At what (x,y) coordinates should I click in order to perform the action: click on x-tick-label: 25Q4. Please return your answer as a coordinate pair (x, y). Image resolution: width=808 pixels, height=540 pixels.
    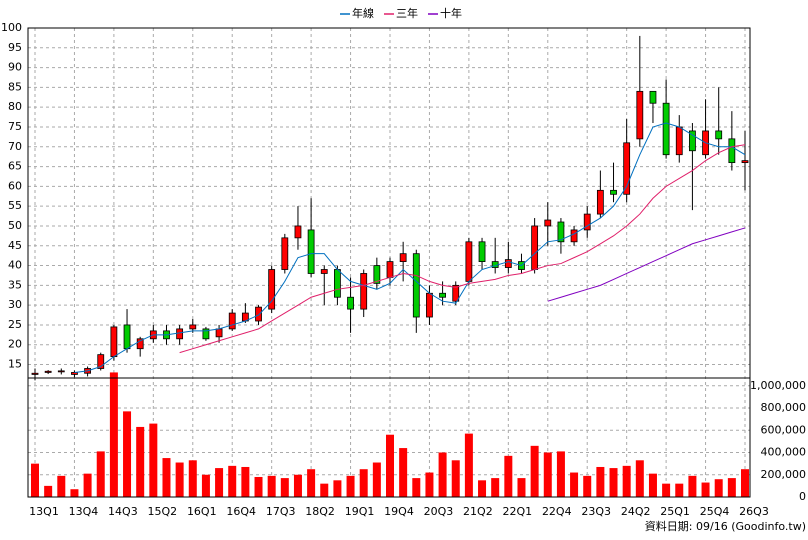
    Looking at the image, I should click on (715, 511).